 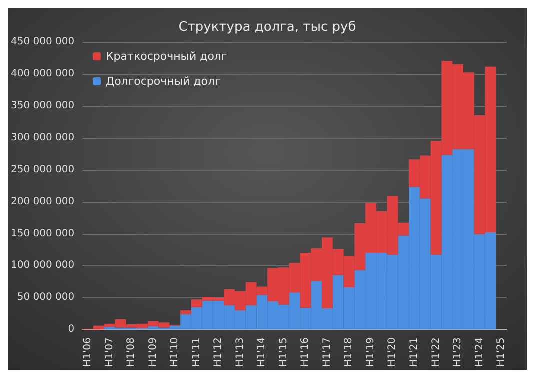 I want to click on x-tick-label: H1'18, so click(x=349, y=353).